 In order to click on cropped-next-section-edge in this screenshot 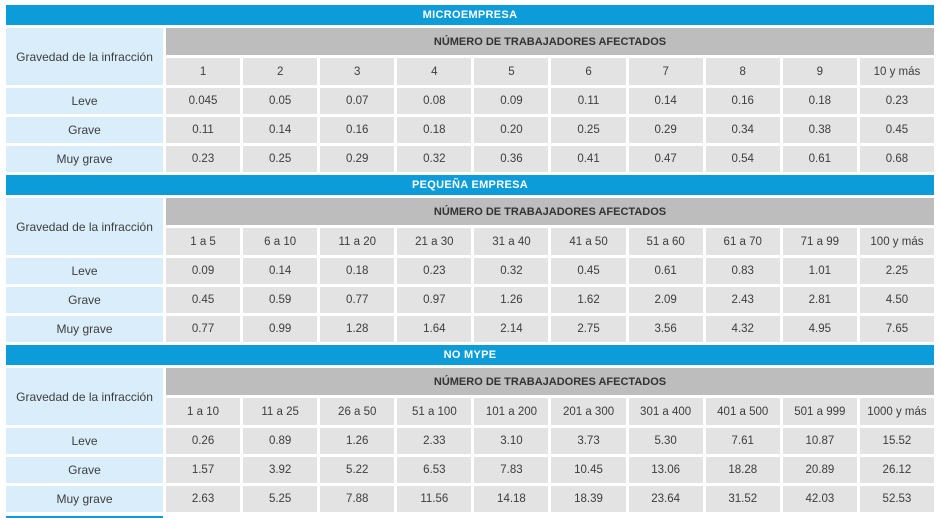, I will do `click(84, 517)`.